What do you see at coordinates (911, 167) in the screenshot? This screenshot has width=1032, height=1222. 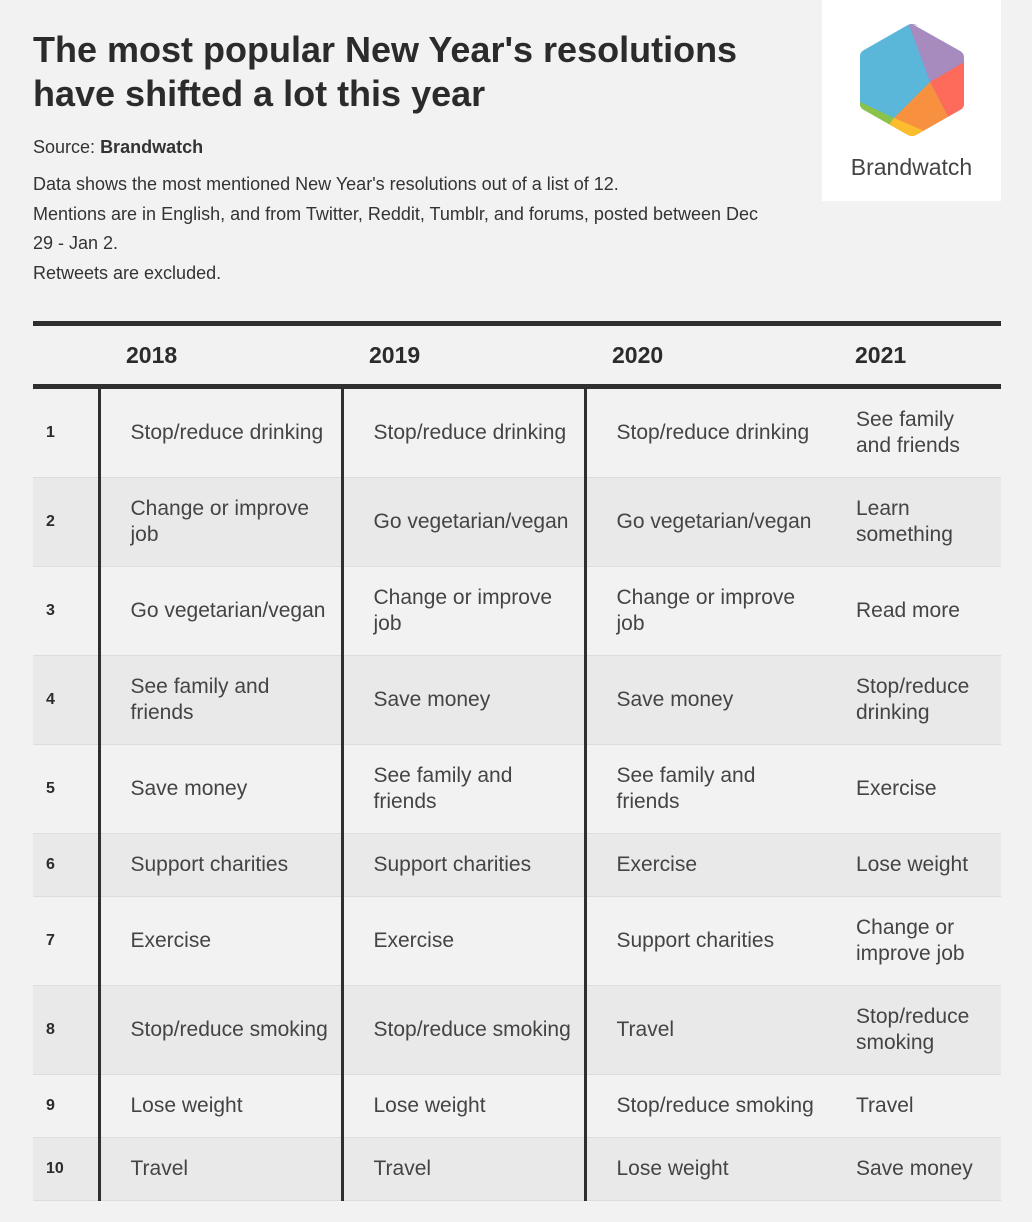 I see `logo-text: Brandwatch` at bounding box center [911, 167].